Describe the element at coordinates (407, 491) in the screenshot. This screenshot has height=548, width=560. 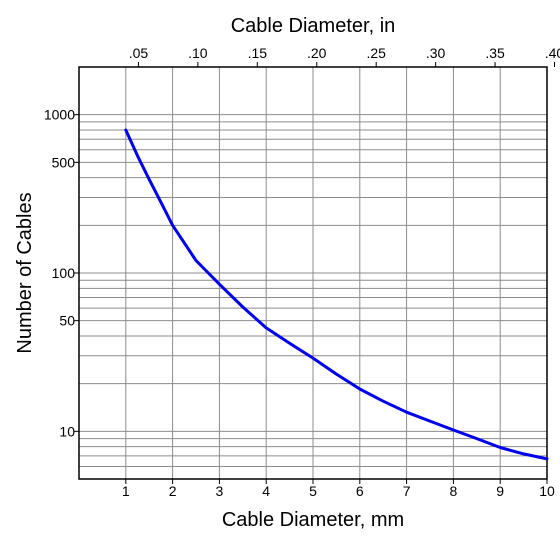
I see `x-tick-label: 7` at that location.